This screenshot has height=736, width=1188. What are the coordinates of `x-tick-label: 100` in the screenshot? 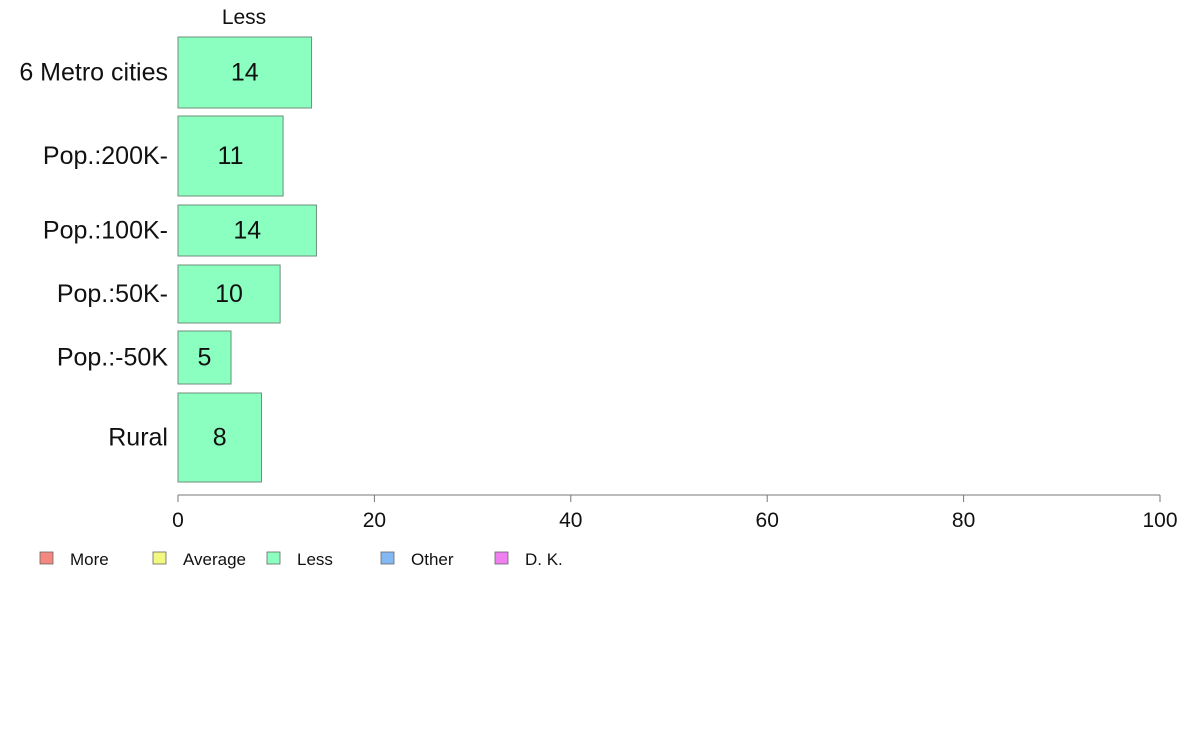 It's located at (1159, 520).